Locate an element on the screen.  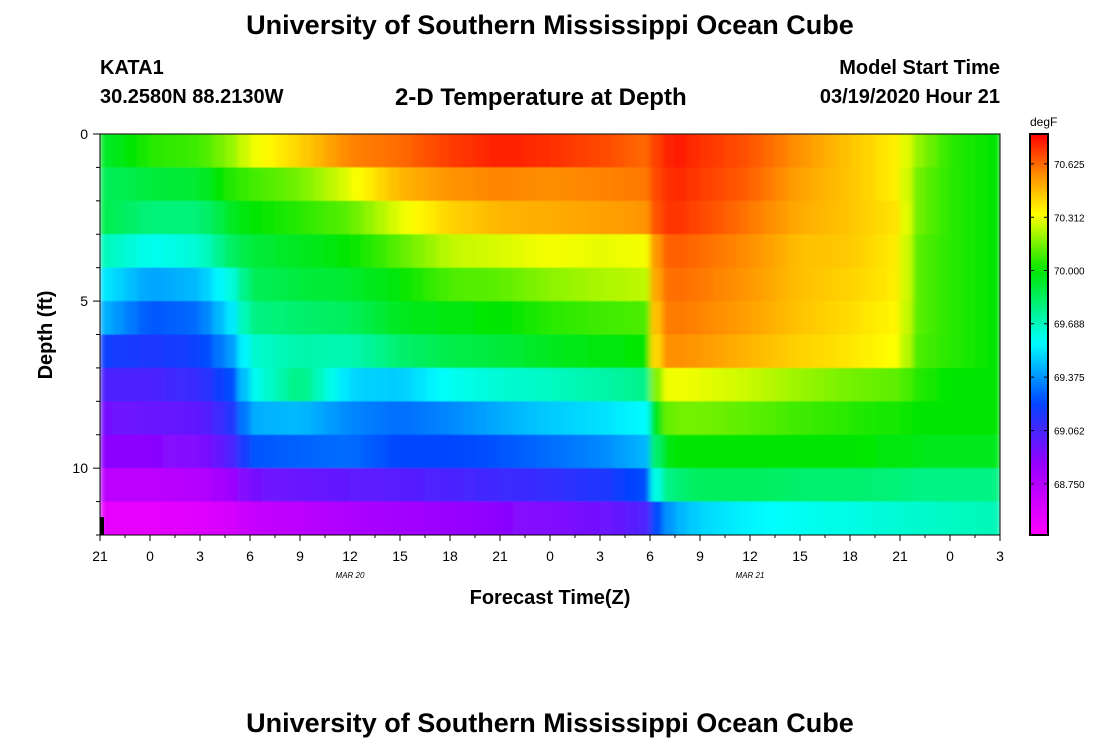
x-date-label: MAR 21 is located at coordinates (750, 575).